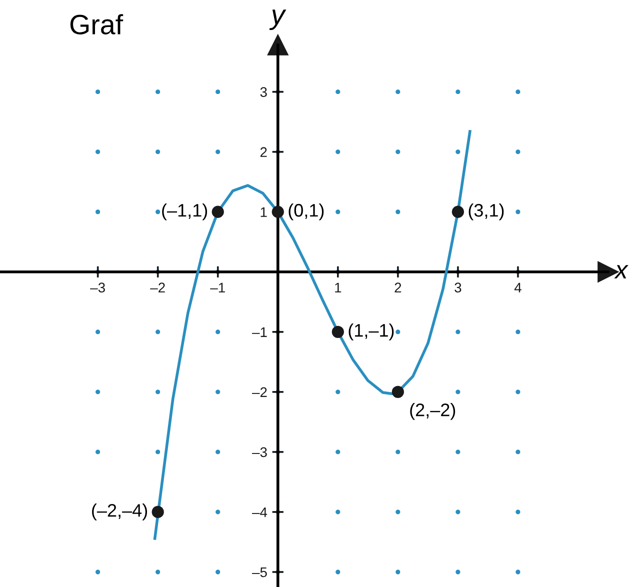 This screenshot has height=587, width=641. Describe the element at coordinates (433, 411) in the screenshot. I see `annotation: (2,–2)` at that location.